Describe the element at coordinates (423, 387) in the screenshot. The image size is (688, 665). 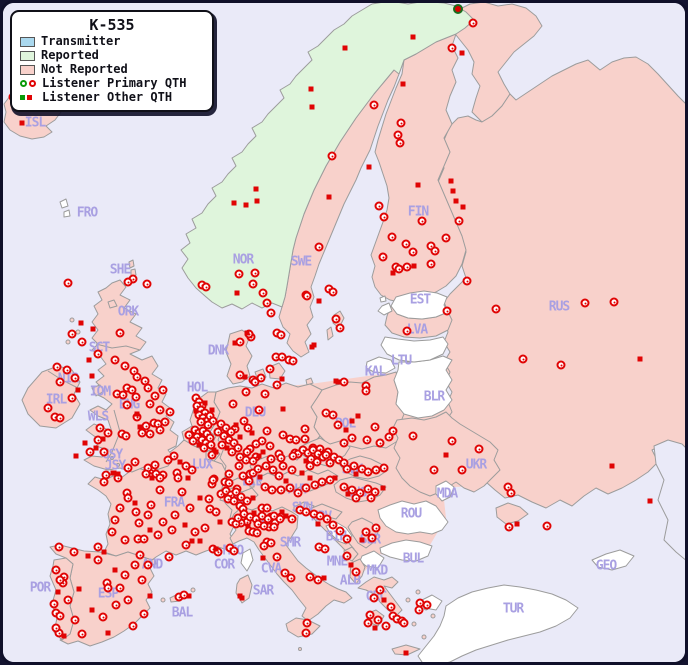
I see `country-blr` at that location.